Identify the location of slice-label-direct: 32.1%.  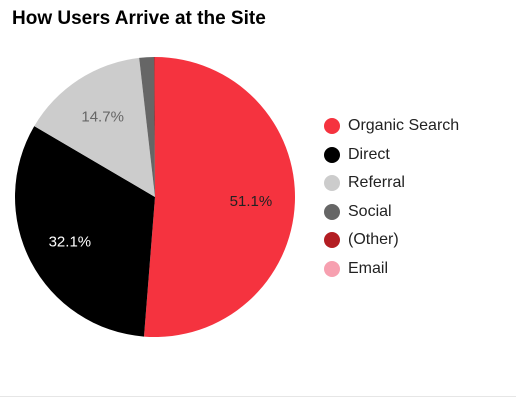
(70, 241).